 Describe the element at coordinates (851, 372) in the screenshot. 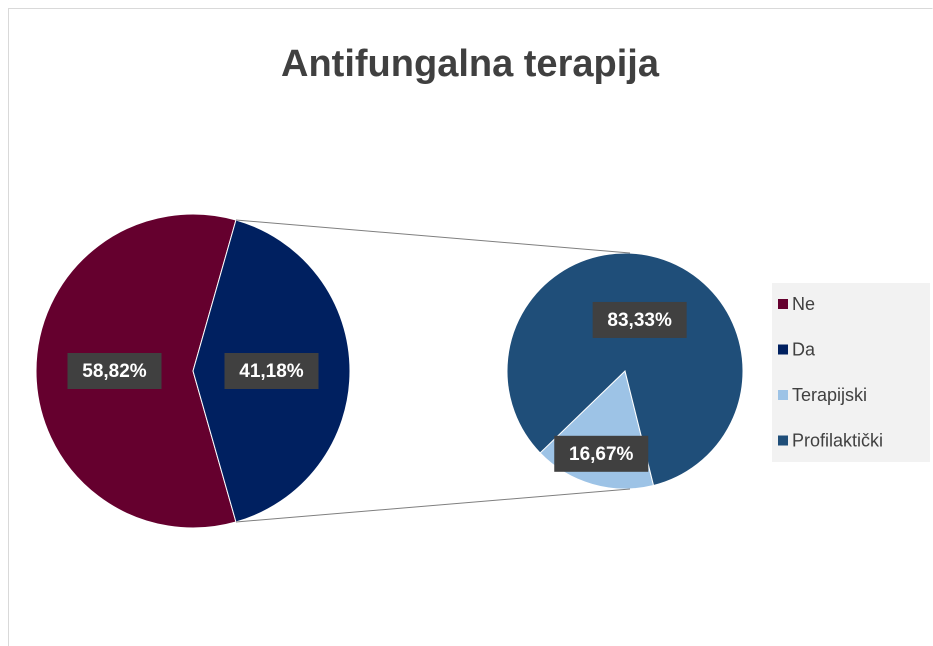

I see `legend-box` at that location.